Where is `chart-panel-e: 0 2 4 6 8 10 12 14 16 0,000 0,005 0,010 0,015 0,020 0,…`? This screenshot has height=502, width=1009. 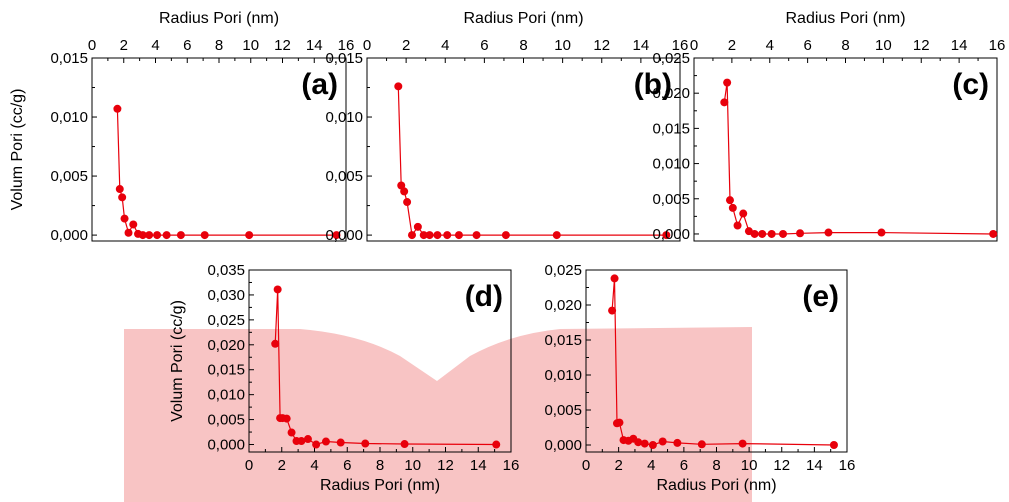
chart-panel-e: 0 2 4 6 8 10 12 14 16 0,000 0,005 0,010 0,015 0,020 0,… is located at coordinates (699, 378).